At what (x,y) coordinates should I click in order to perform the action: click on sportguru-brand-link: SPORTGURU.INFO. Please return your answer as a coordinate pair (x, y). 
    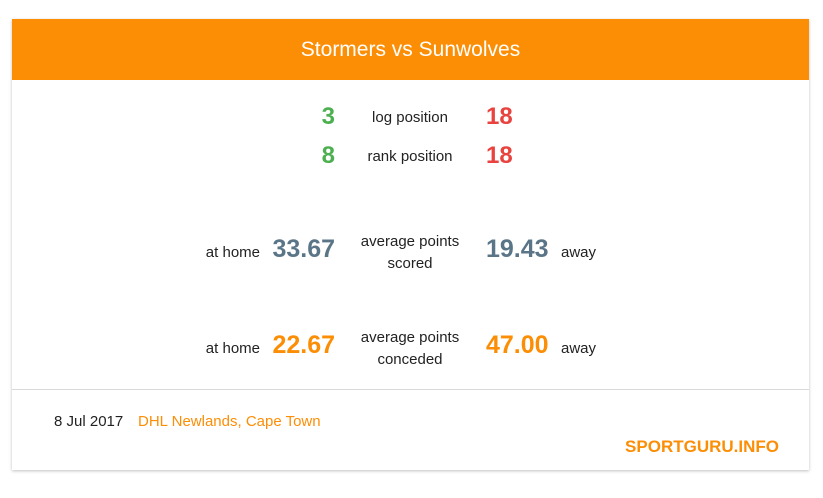
    Looking at the image, I should click on (702, 446).